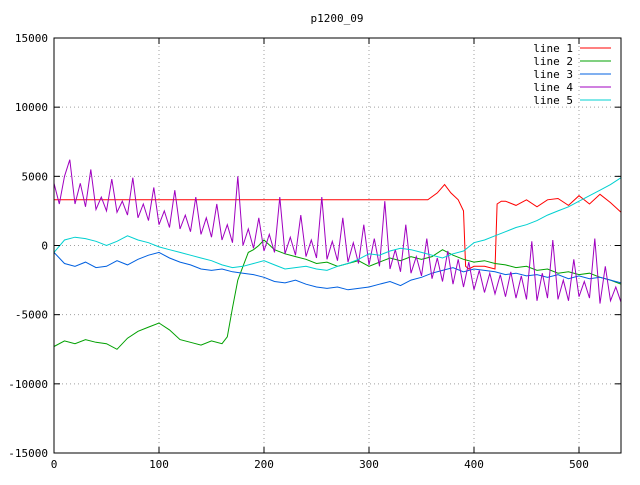 The width and height of the screenshot is (640, 485). I want to click on legend-label-1: line 1, so click(553, 48).